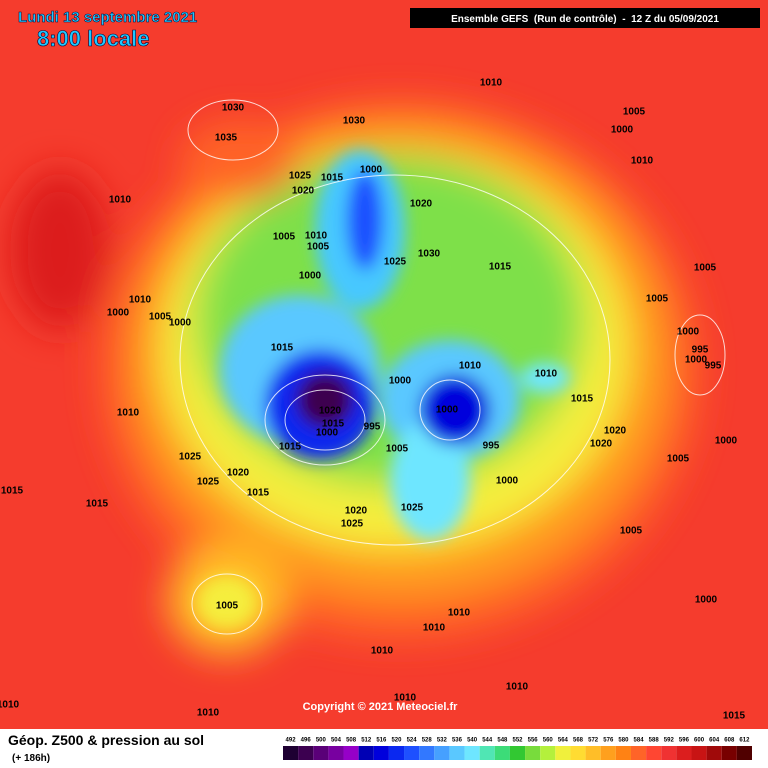 This screenshot has width=768, height=768. Describe the element at coordinates (472, 741) in the screenshot. I see `colorbar-label: 540` at that location.